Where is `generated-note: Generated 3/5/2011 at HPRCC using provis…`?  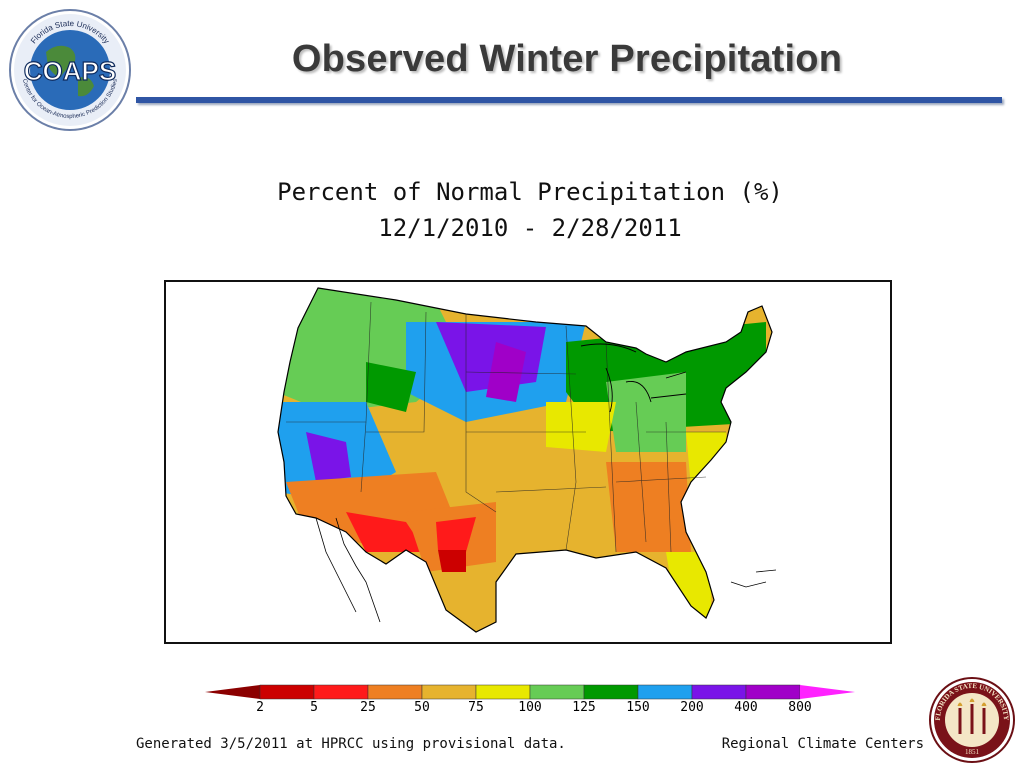
generated-note: Generated 3/5/2011 at HPRCC using provis… is located at coordinates (351, 744).